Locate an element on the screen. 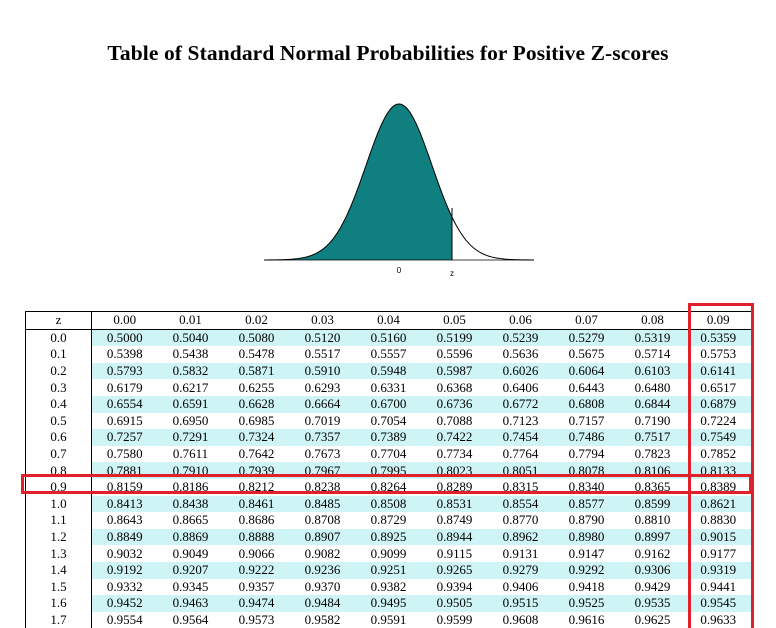 This screenshot has width=776, height=628. density-curve is located at coordinates (399, 182).